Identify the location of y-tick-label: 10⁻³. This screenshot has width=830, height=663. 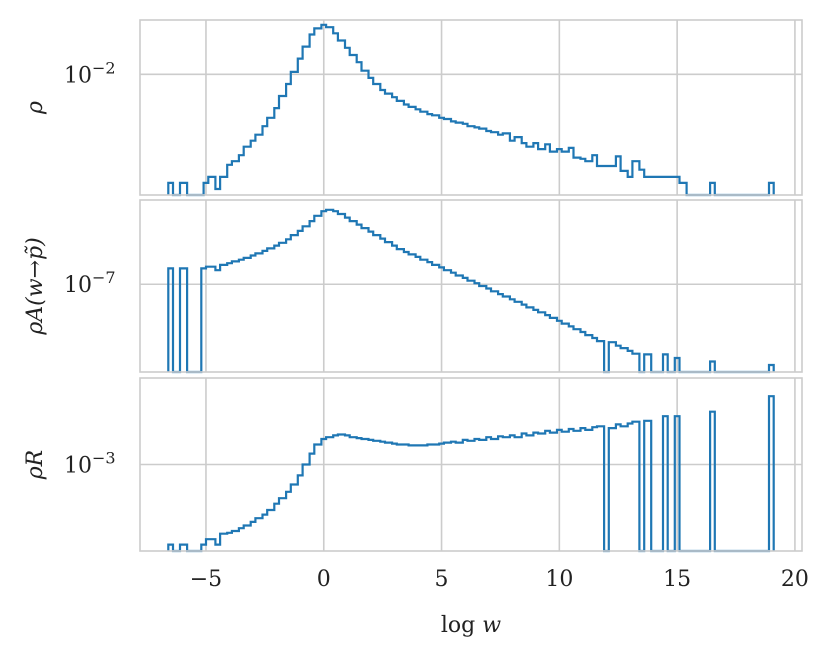
(90, 464).